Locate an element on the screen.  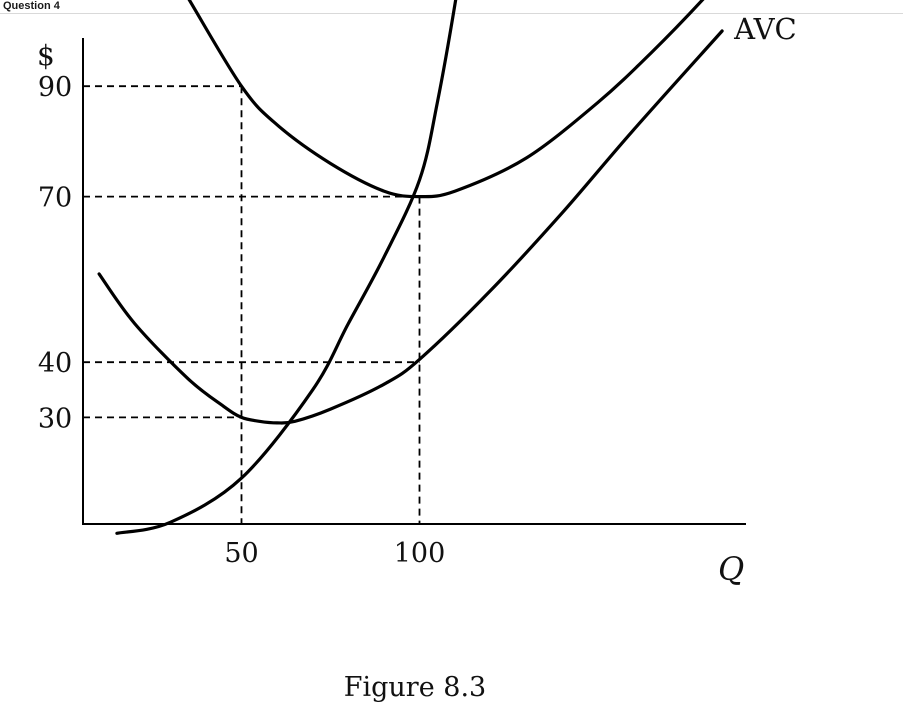
y-tick-90: 90 is located at coordinates (55, 87).